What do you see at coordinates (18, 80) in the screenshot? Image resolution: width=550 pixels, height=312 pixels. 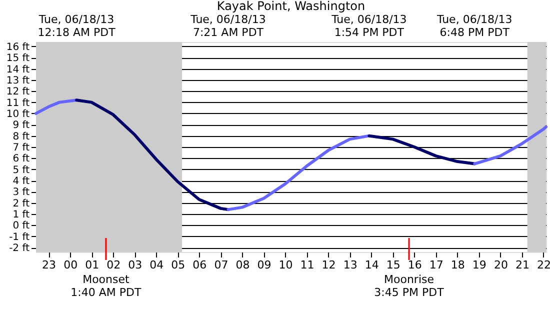 I see `y-tick-label: 13 ft` at bounding box center [18, 80].